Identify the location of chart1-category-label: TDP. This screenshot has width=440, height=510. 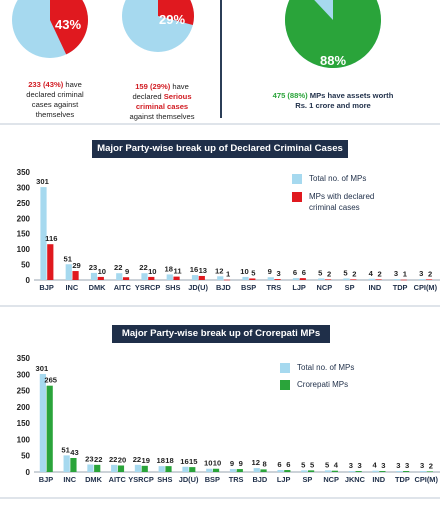
(400, 287).